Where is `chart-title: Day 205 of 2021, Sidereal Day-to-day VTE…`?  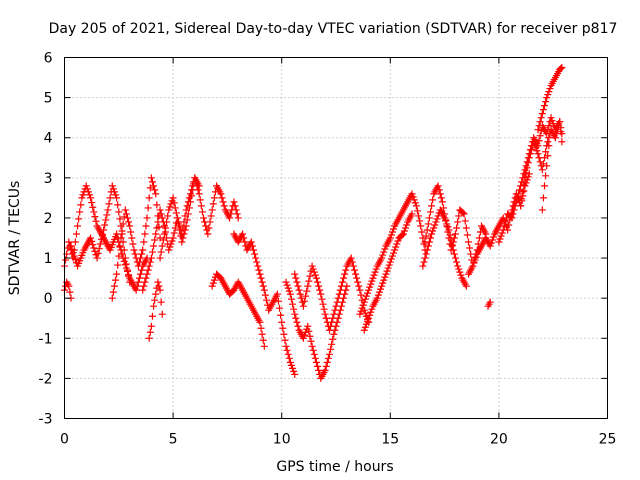 chart-title: Day 205 of 2021, Sidereal Day-to-day VTE… is located at coordinates (333, 29).